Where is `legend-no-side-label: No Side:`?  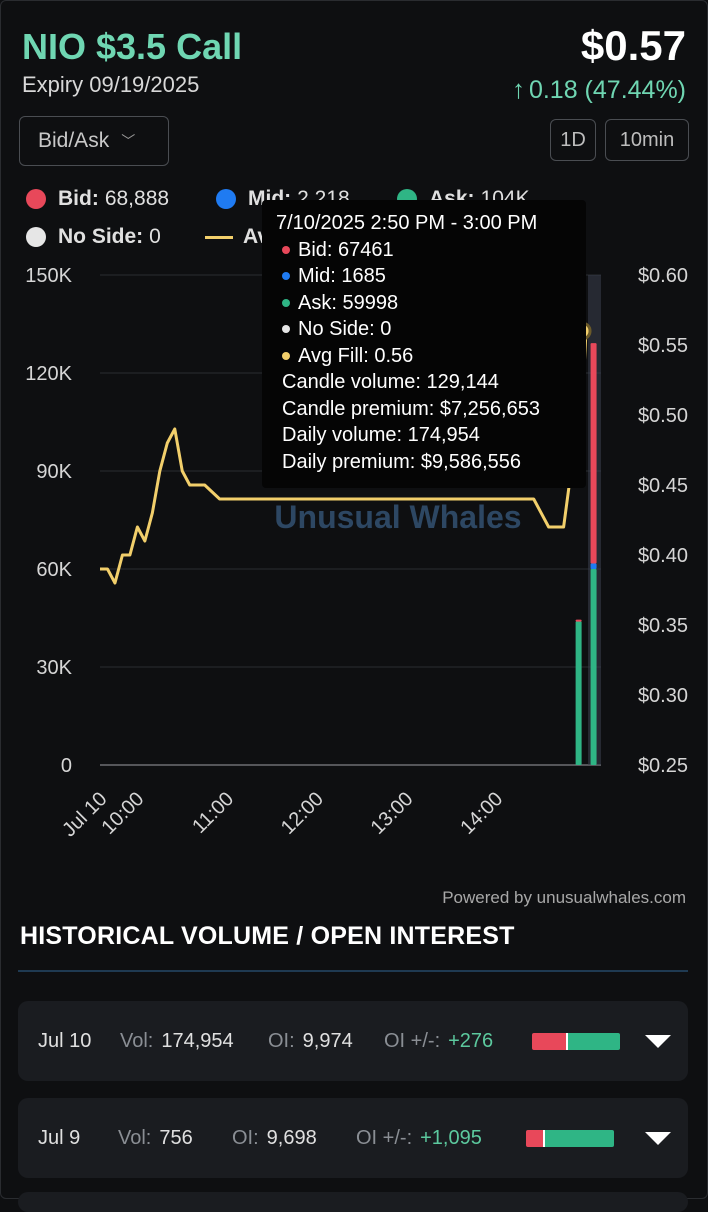
legend-no-side-label: No Side: is located at coordinates (101, 236).